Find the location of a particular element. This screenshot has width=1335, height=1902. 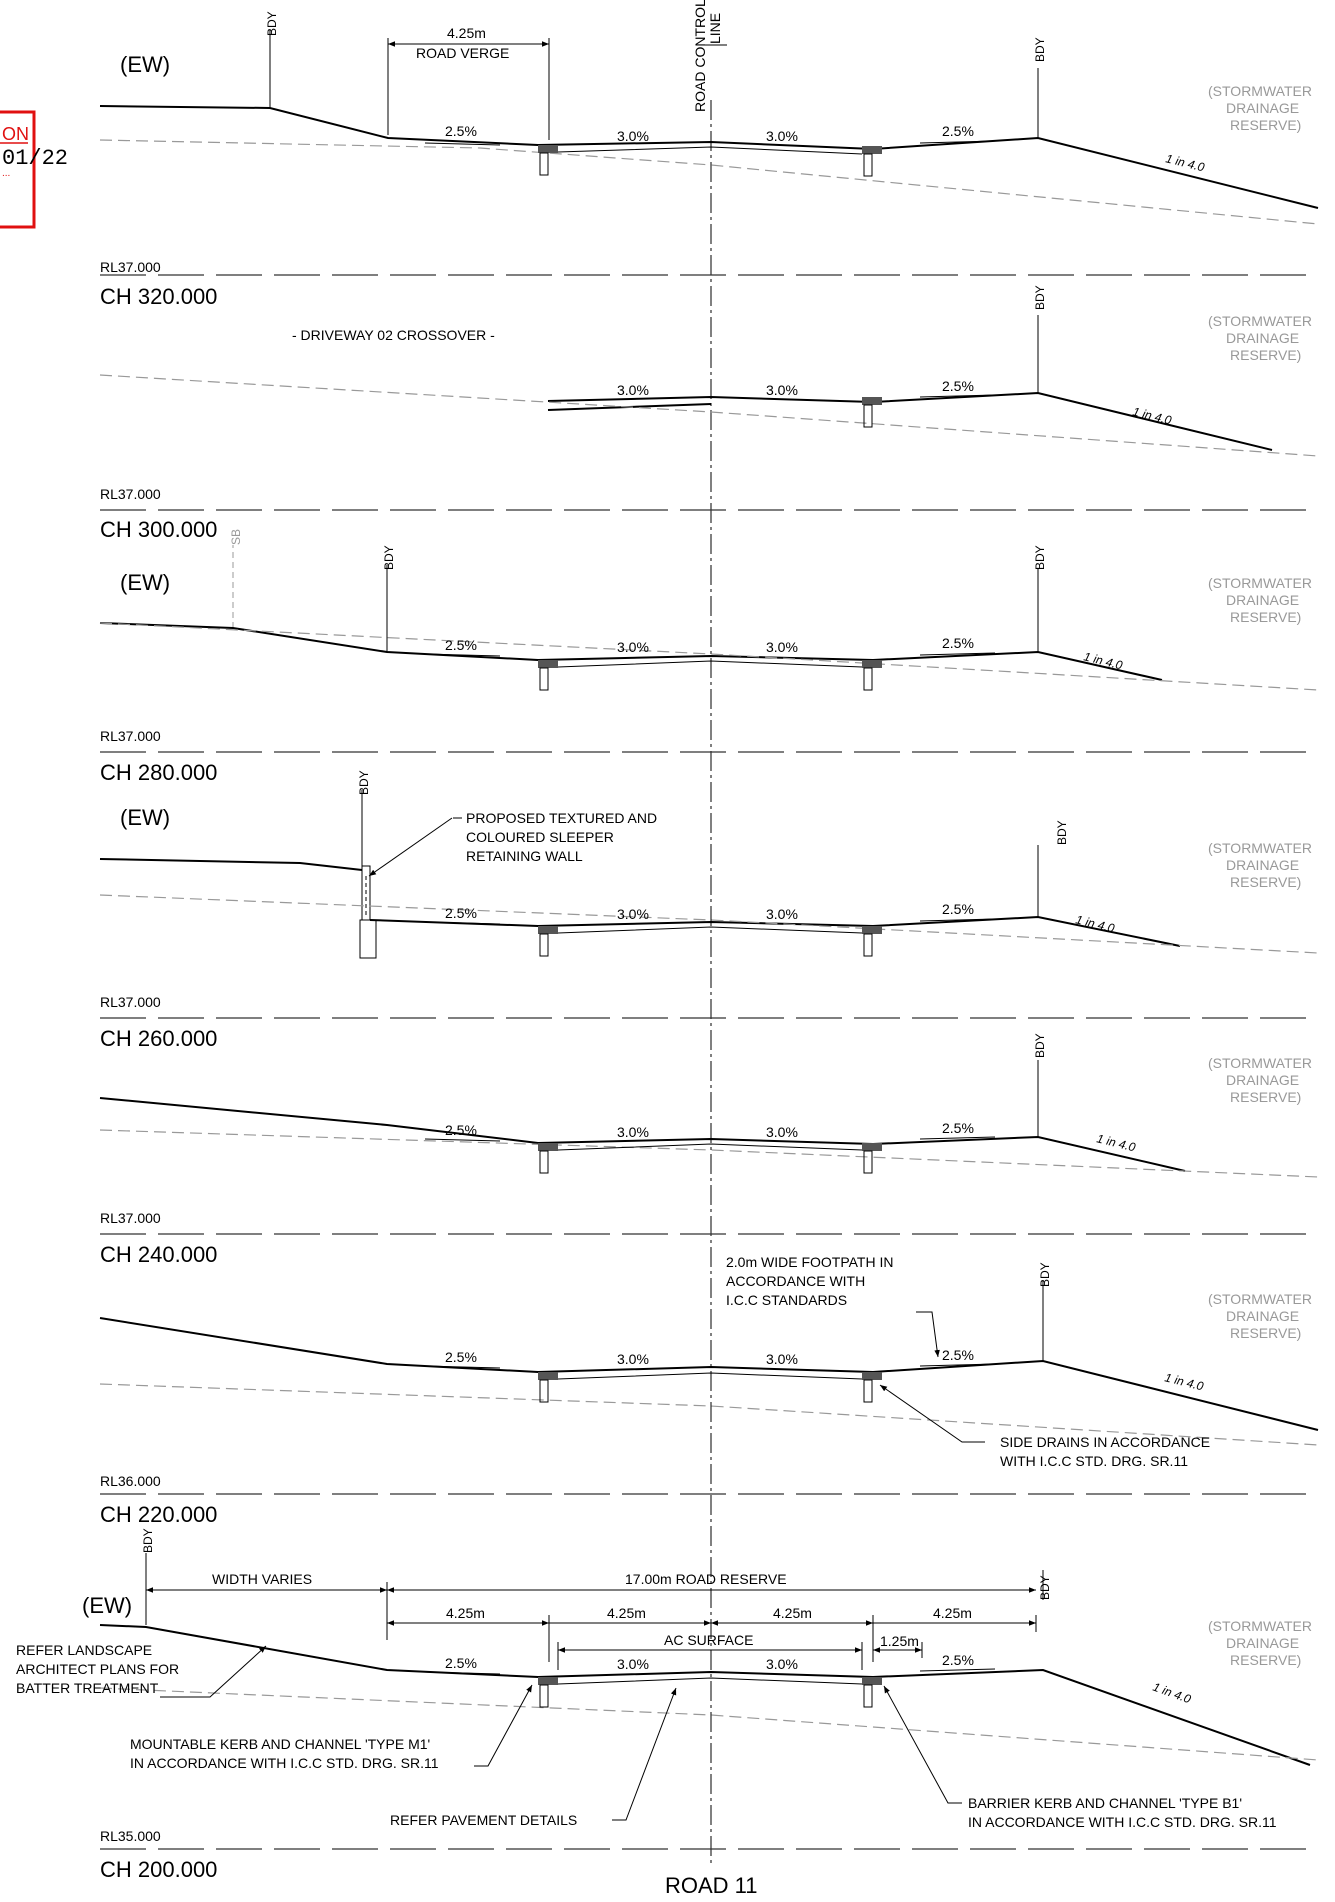

footpath-note: I.C.C STANDARDS is located at coordinates (786, 1300).